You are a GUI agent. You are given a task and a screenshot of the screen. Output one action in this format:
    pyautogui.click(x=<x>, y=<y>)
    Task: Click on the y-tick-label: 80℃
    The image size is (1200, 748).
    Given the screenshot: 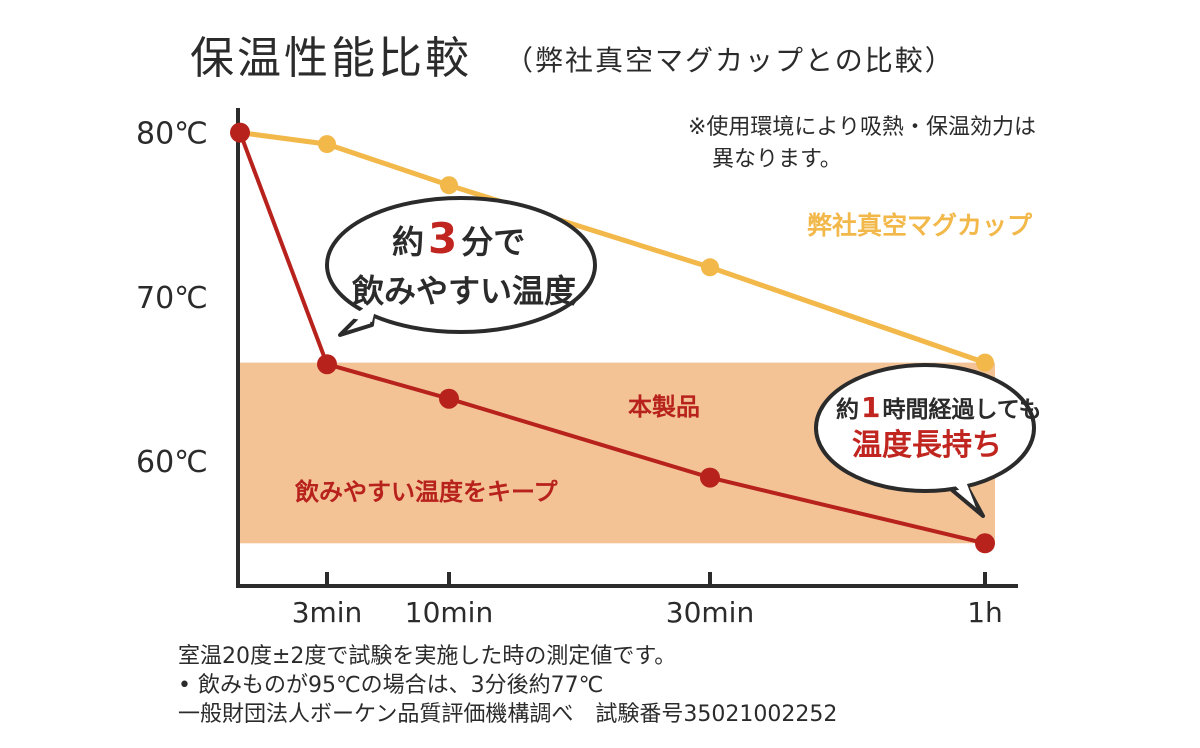 What is the action you would take?
    pyautogui.click(x=172, y=134)
    